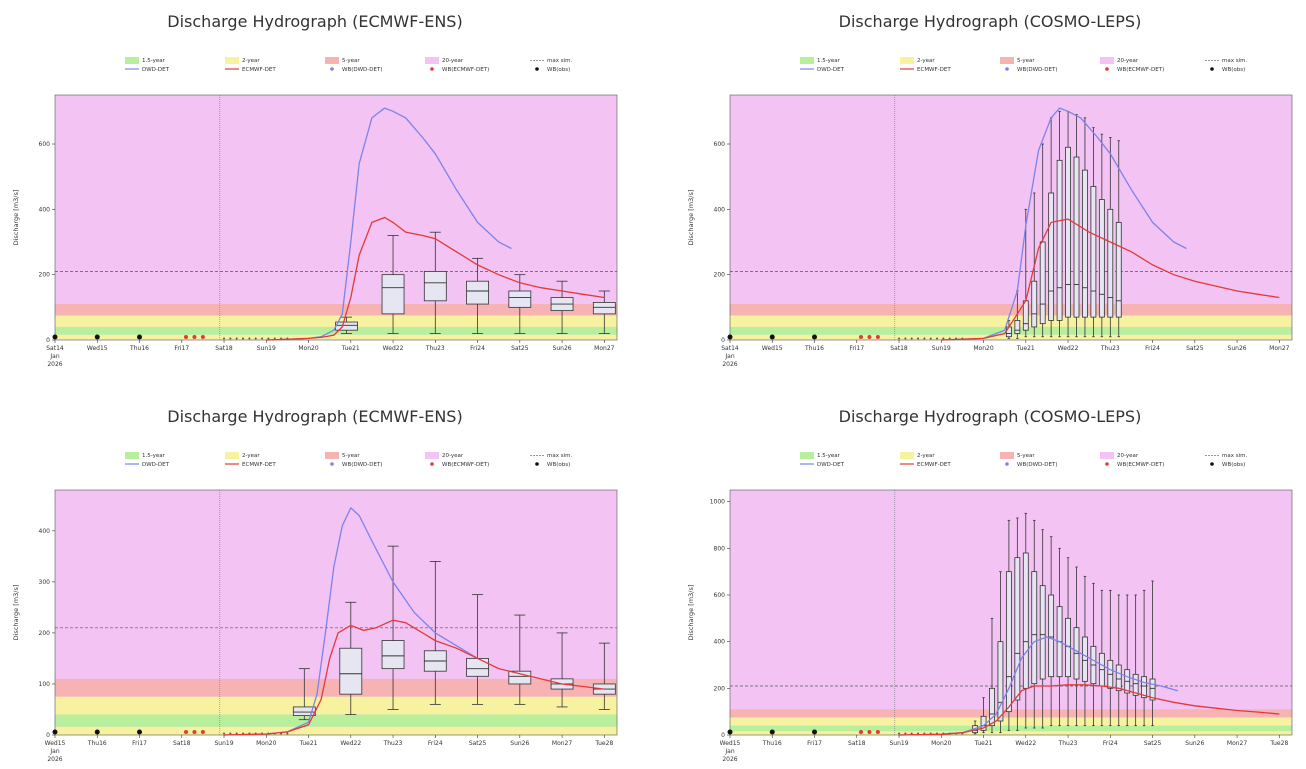 Image resolution: width=1306 pixels, height=769 pixels. What do you see at coordinates (1128, 456) in the screenshot?
I see `legend-label-y20: 20-year` at bounding box center [1128, 456].